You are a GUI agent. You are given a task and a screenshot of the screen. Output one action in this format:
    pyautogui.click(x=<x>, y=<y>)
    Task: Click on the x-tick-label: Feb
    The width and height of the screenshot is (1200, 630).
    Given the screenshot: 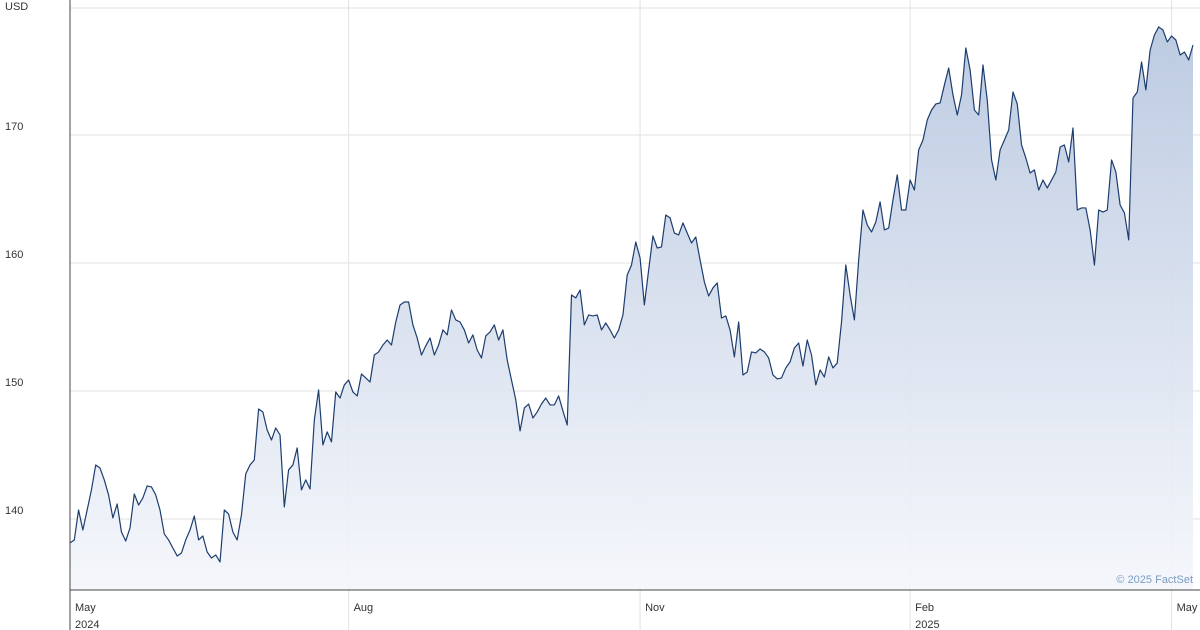 What is the action you would take?
    pyautogui.click(x=924, y=608)
    